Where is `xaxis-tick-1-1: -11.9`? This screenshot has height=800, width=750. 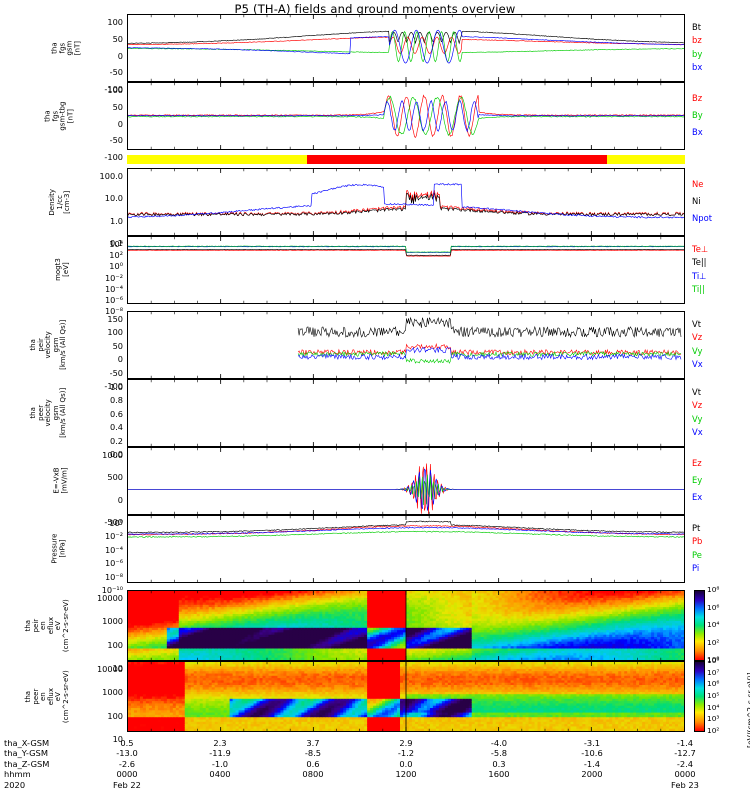 xaxis-tick-1-1: -11.9 is located at coordinates (220, 753).